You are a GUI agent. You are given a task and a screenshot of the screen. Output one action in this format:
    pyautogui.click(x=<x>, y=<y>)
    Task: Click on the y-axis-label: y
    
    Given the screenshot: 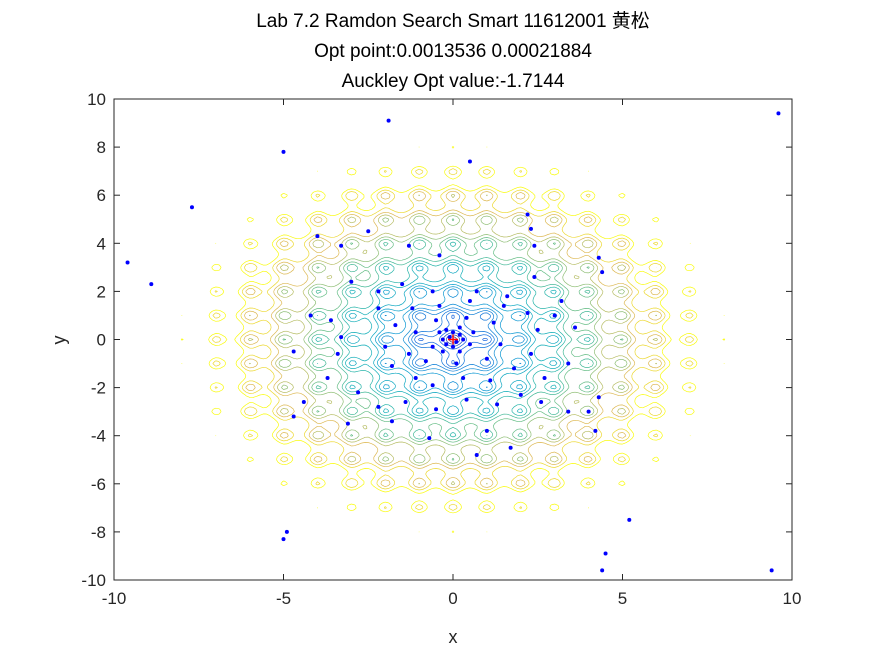 What is the action you would take?
    pyautogui.click(x=59, y=340)
    